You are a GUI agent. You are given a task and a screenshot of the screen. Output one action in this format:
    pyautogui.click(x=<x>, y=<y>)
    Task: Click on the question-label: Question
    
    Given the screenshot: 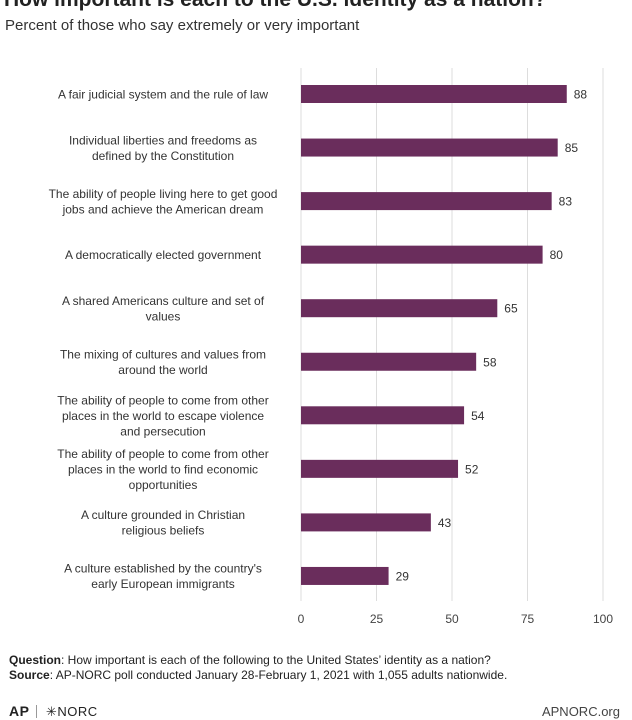 What is the action you would take?
    pyautogui.click(x=35, y=660)
    